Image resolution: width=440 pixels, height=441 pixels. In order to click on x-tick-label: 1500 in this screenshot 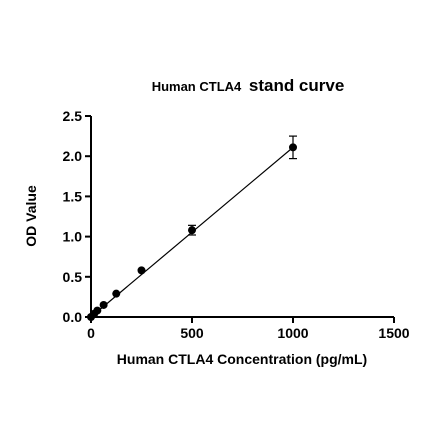, I will do `click(393, 333)`.